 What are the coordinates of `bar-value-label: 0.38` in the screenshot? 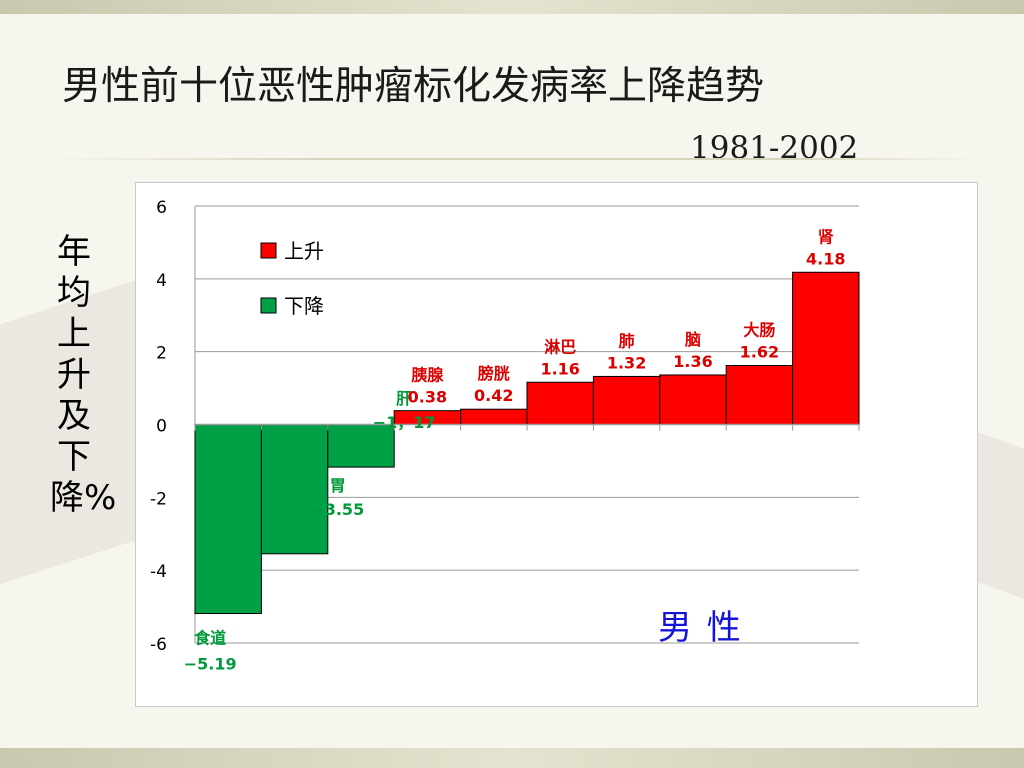 It's located at (427, 397).